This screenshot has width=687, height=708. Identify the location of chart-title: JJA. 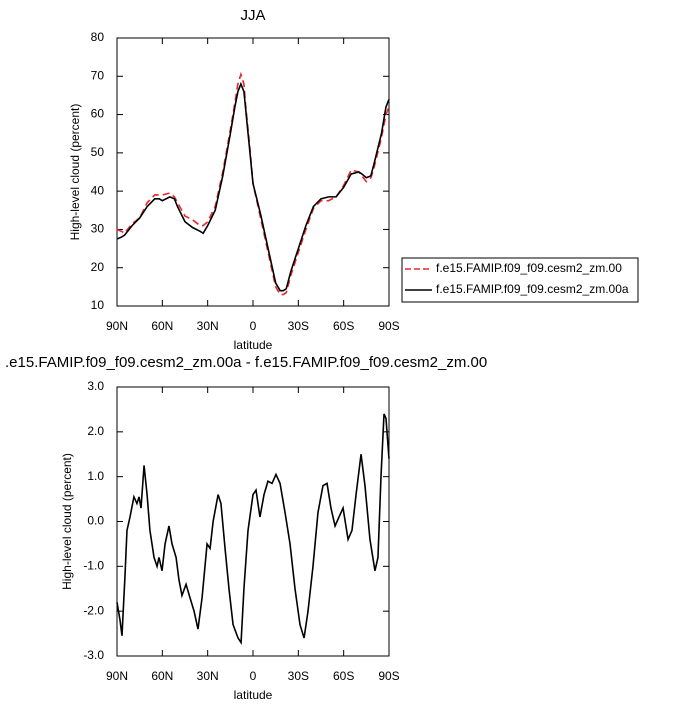
(252, 15).